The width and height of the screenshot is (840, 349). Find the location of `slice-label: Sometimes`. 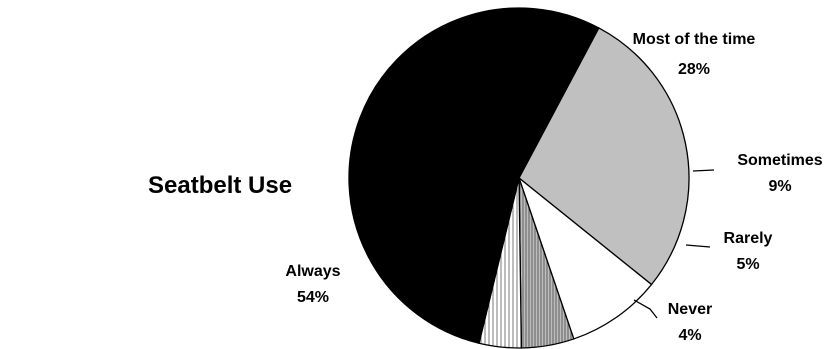

slice-label: Sometimes is located at coordinates (779, 160).